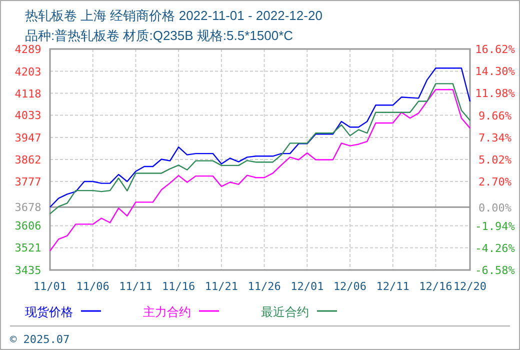  What do you see at coordinates (495, 207) in the screenshot?
I see `y2-tick-label: 0.00%` at bounding box center [495, 207].